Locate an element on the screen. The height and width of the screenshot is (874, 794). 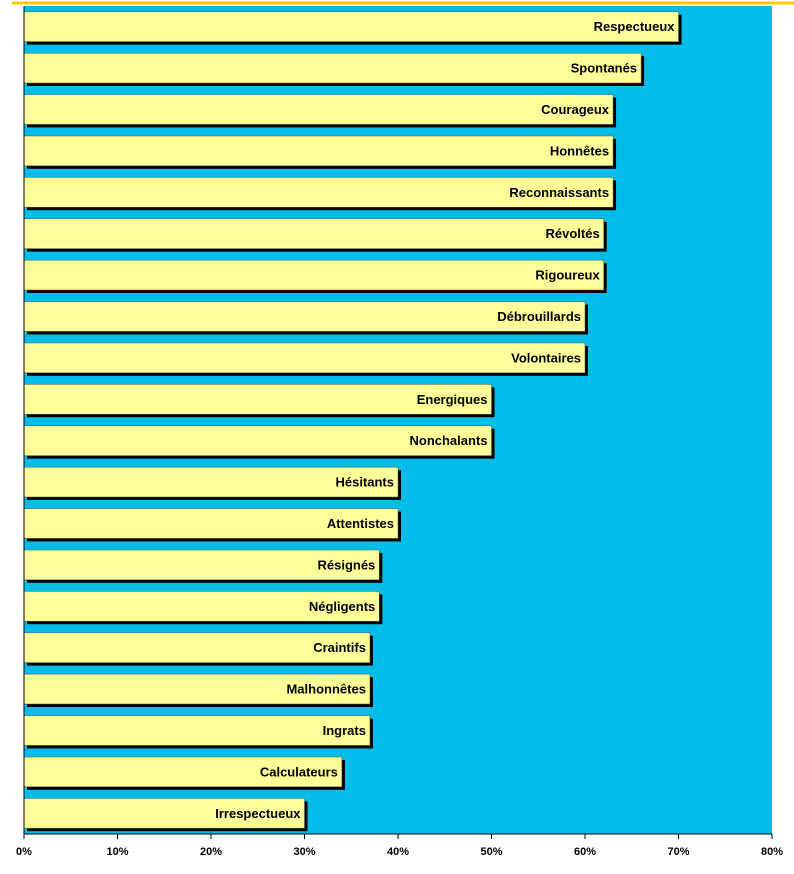
bar-label: Attentistes is located at coordinates (360, 523).